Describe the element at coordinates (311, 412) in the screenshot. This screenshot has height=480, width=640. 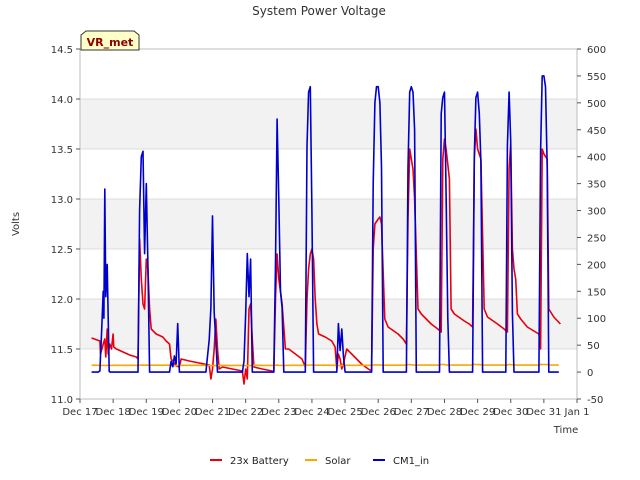
I see `x-tick-label: Dec 24` at that location.